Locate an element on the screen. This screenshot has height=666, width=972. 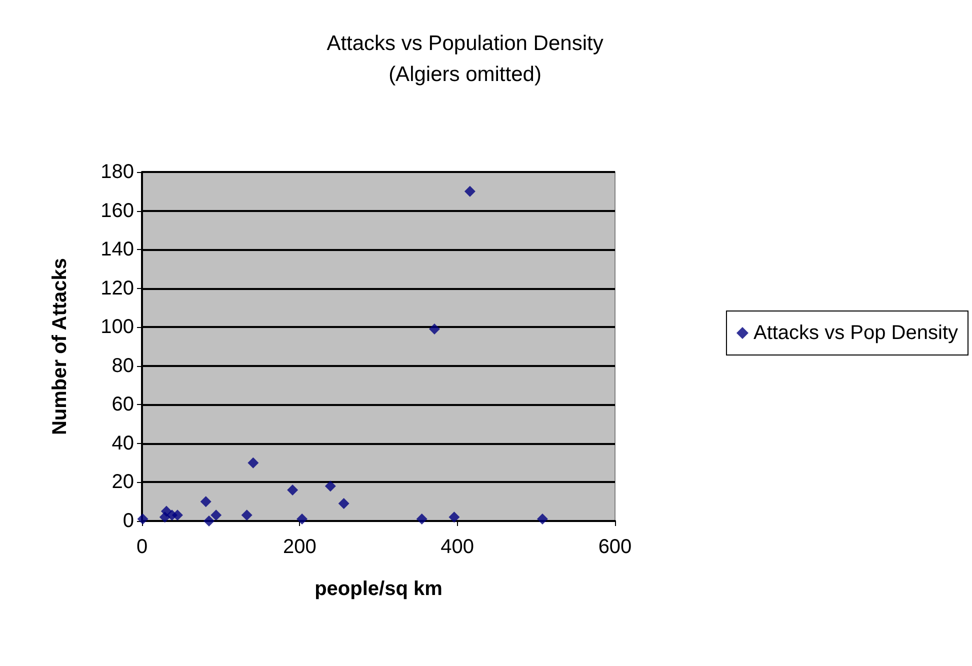
x-tick-label: 200 is located at coordinates (299, 547).